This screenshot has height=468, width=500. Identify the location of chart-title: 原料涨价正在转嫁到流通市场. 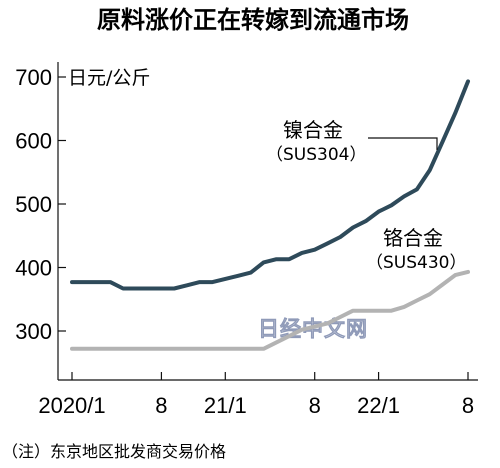
(253, 20).